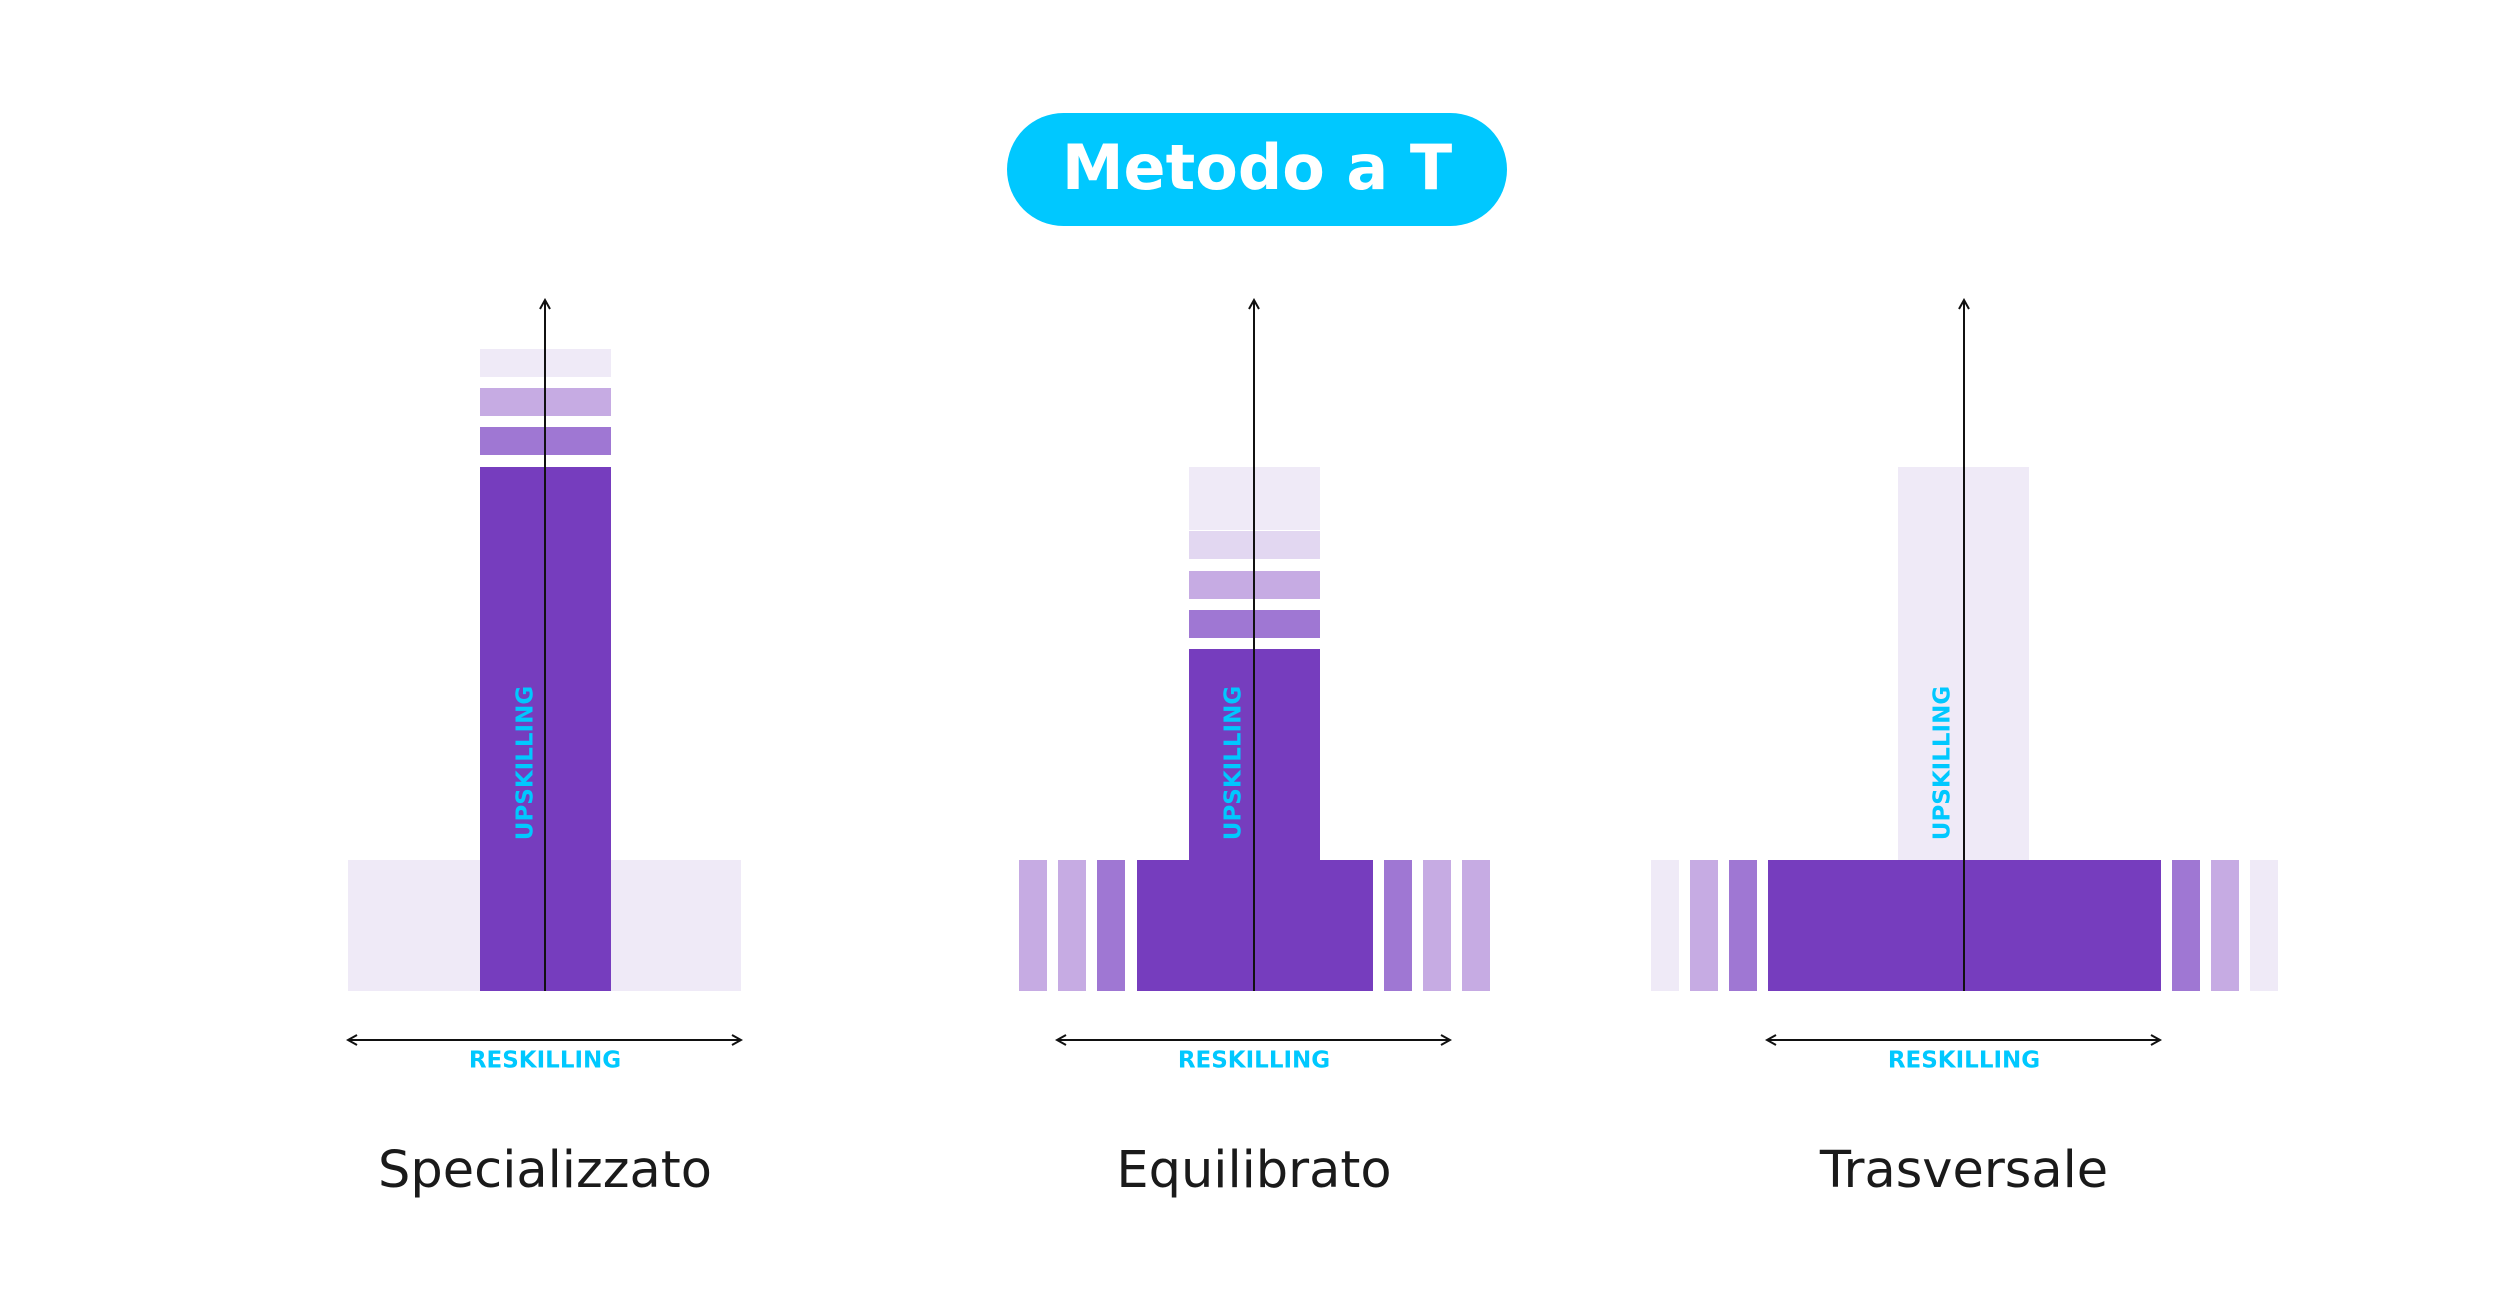  I want to click on diagram-caption: Trasversale, so click(1963, 1170).